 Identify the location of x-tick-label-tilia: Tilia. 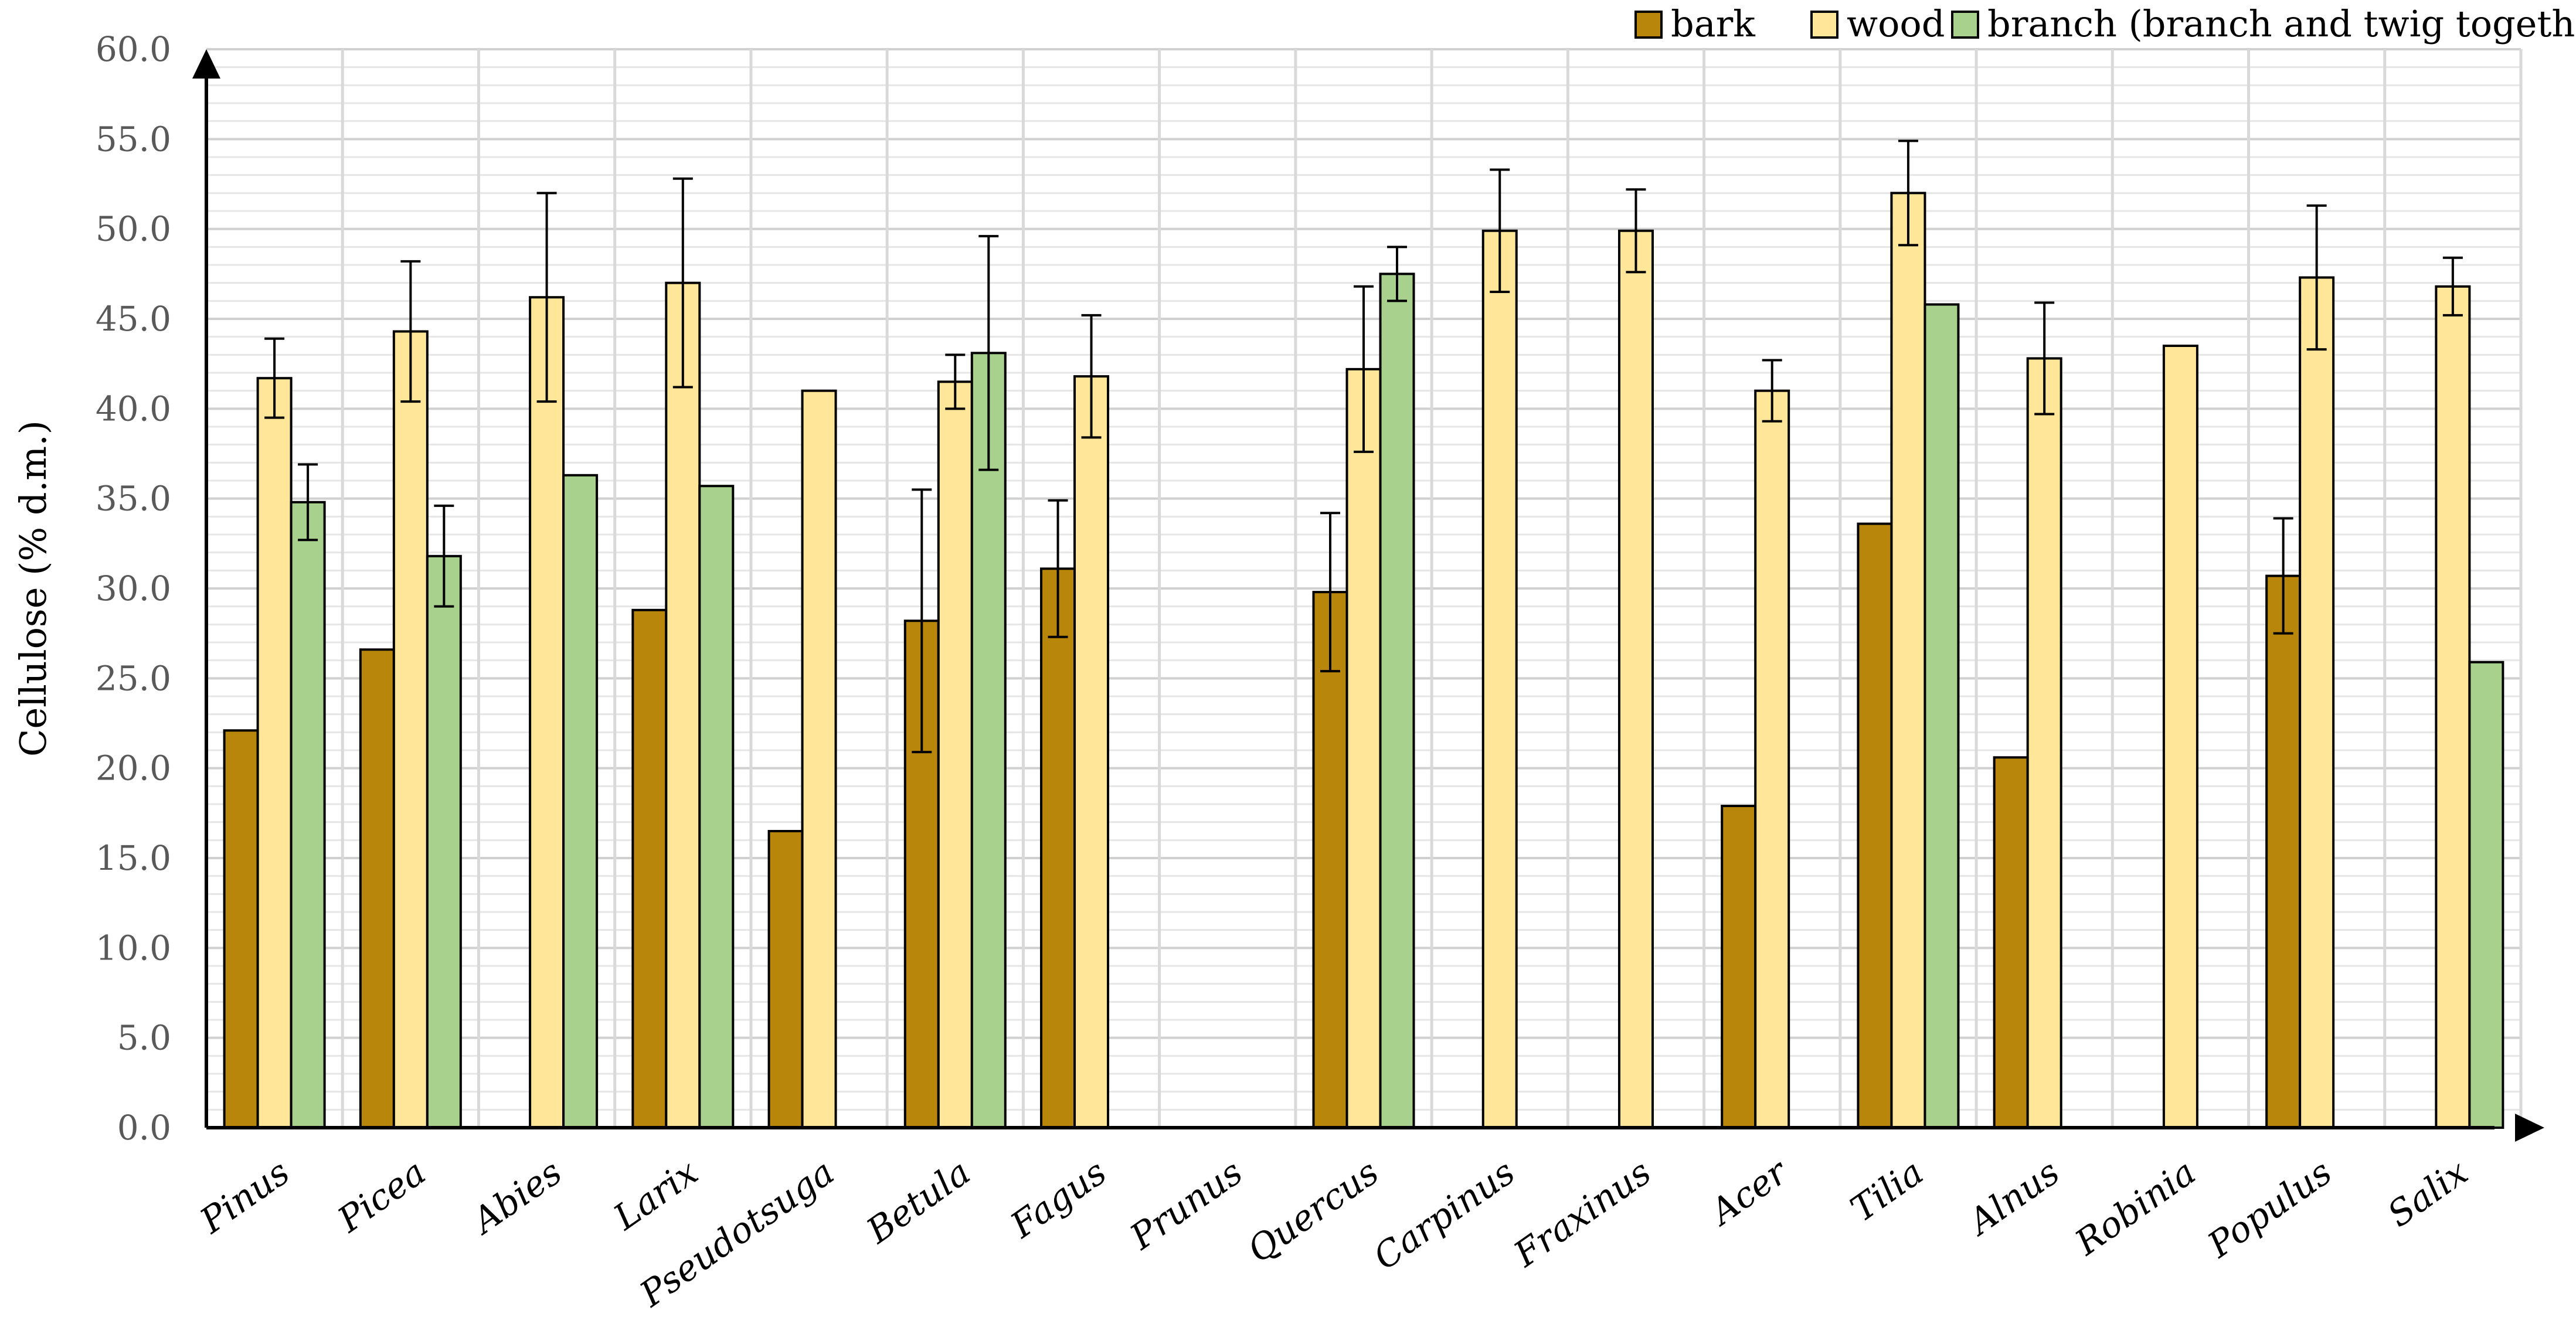
(1887, 1191).